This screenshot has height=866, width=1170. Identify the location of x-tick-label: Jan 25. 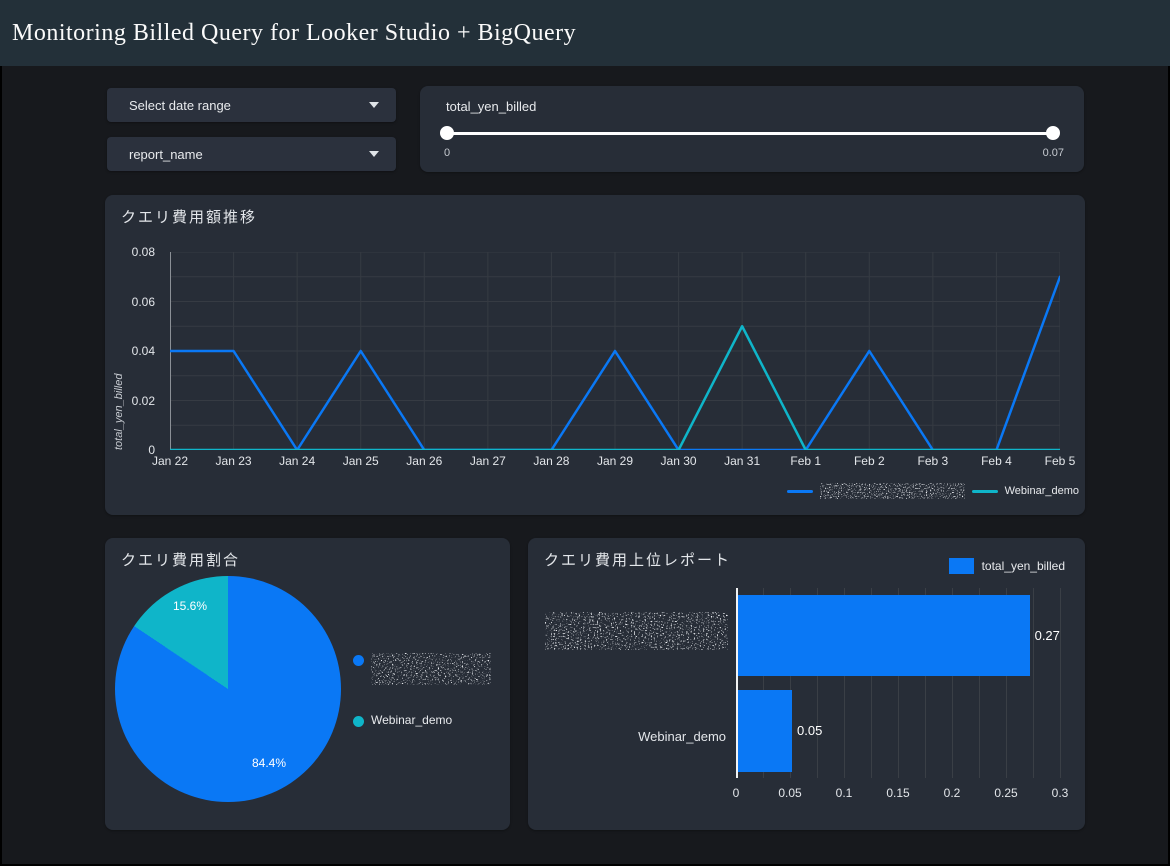
(360, 461).